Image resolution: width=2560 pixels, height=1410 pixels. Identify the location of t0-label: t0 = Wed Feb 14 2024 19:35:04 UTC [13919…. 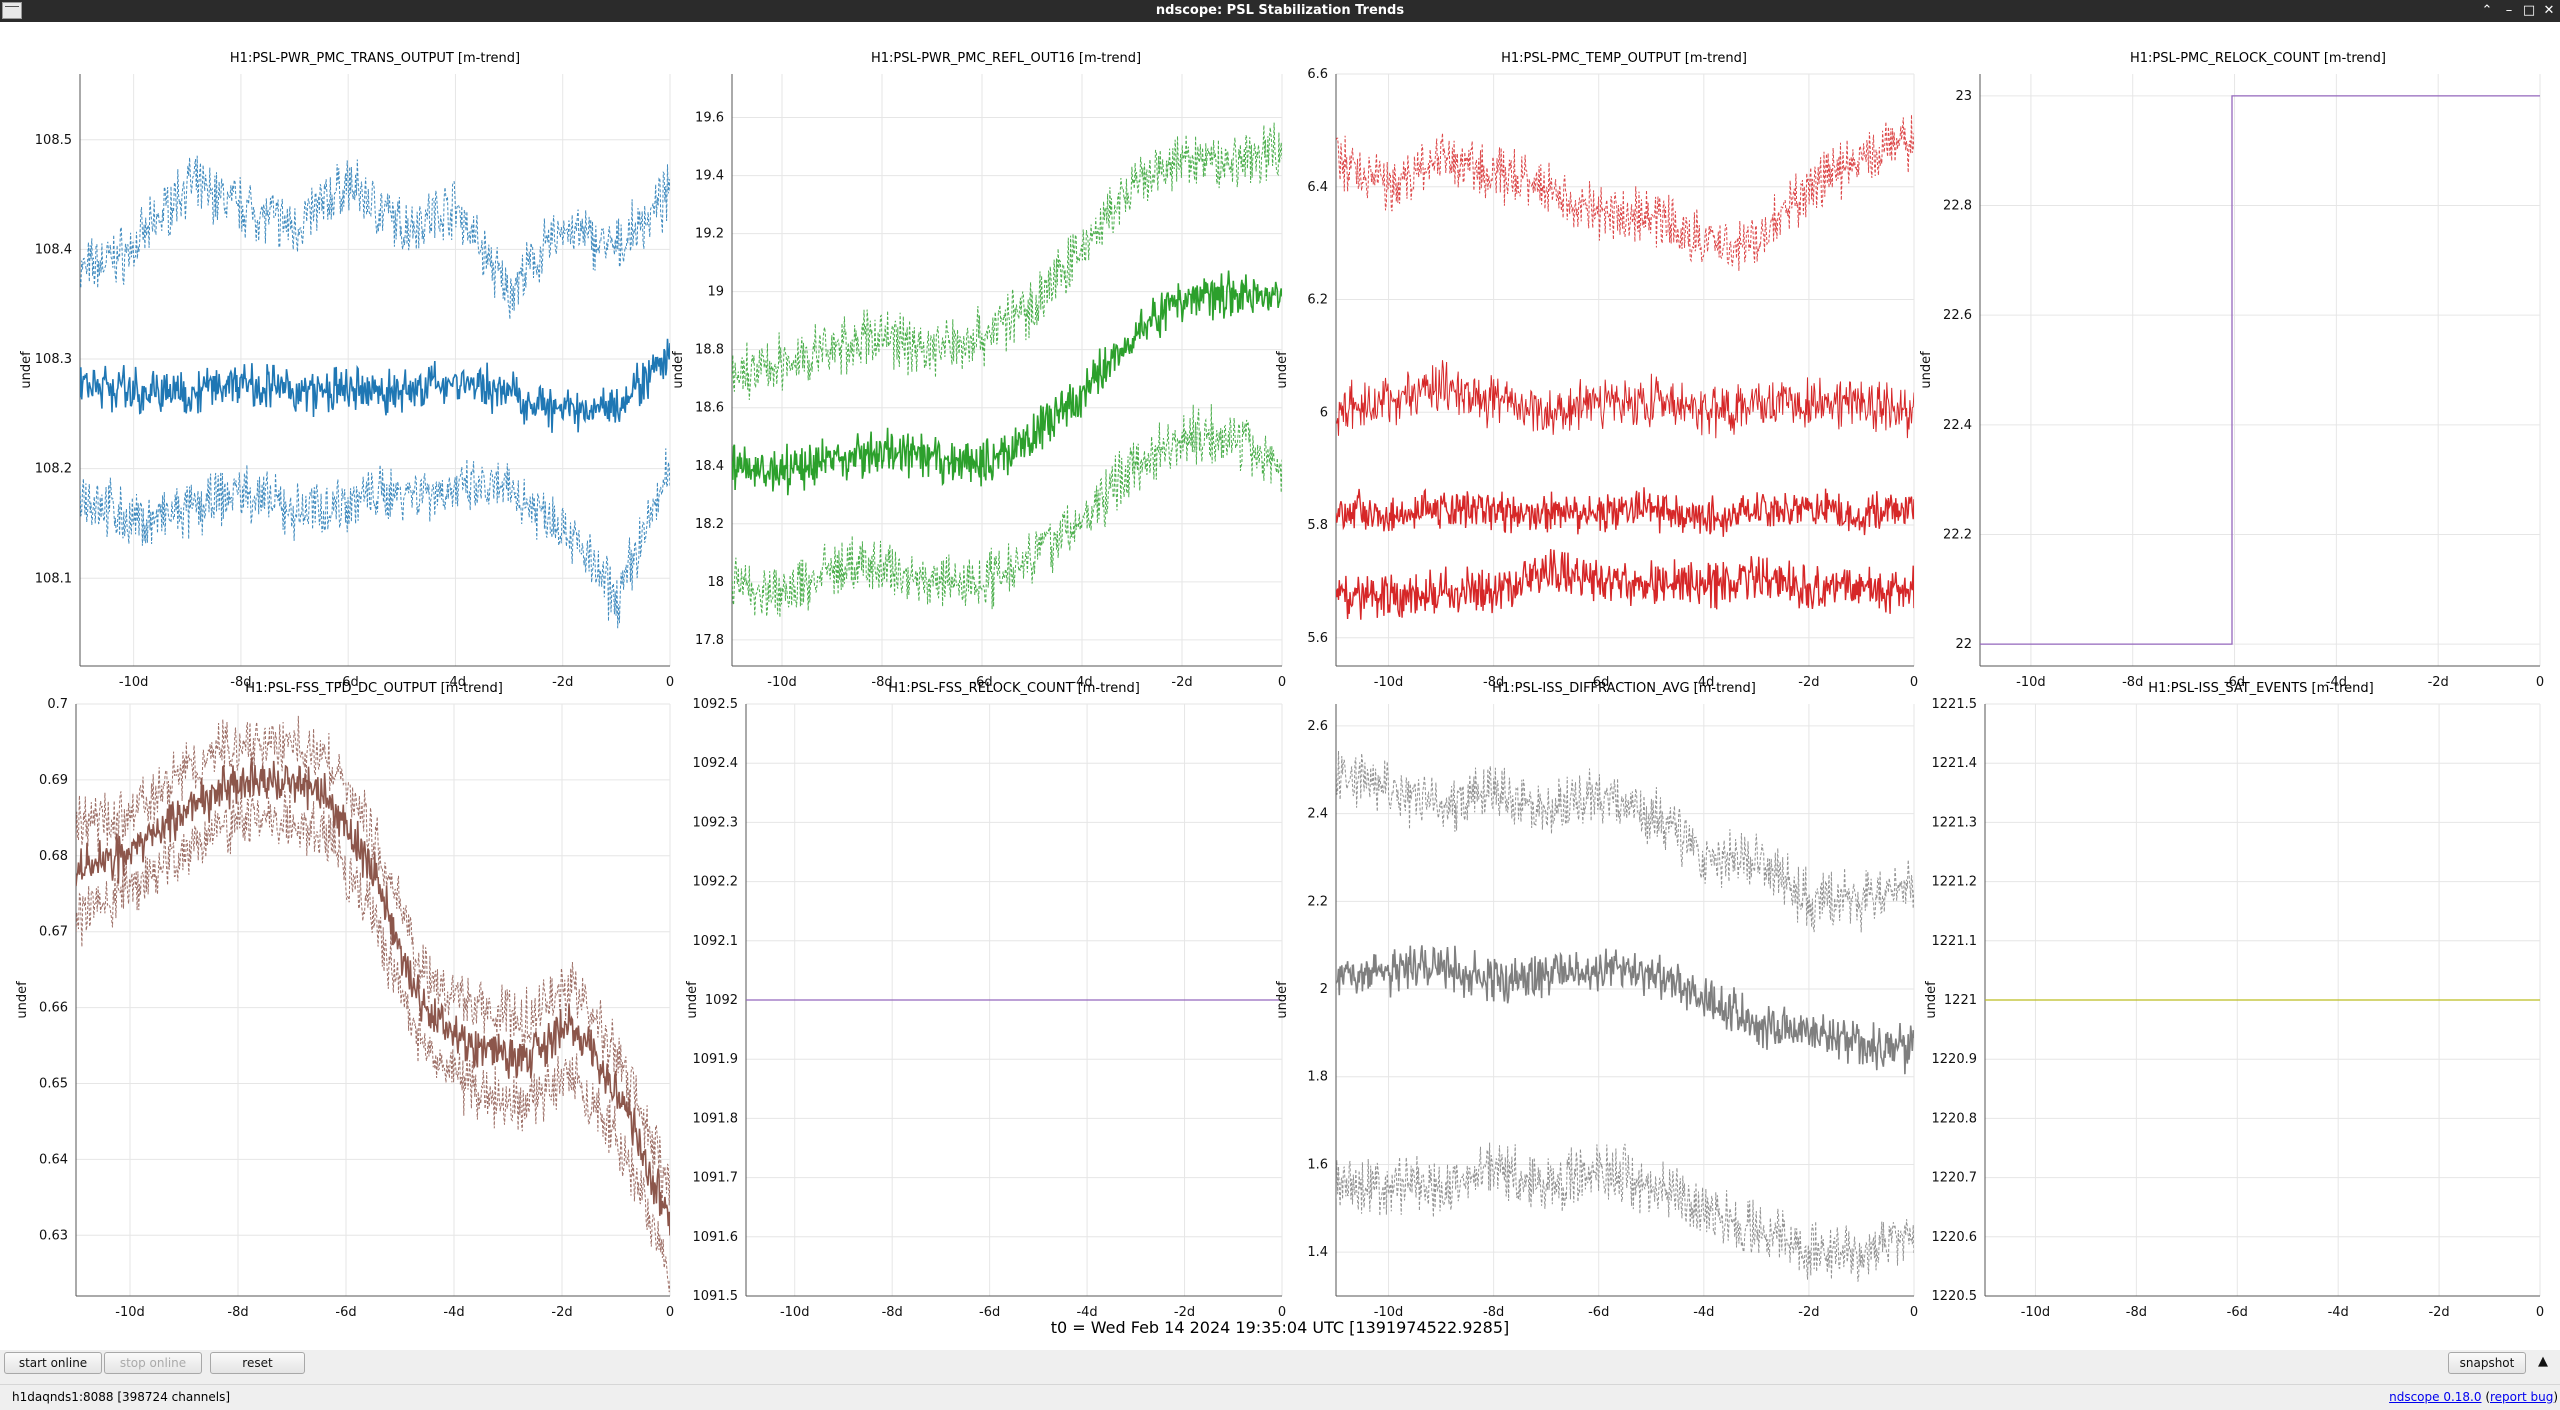
(1280, 1327).